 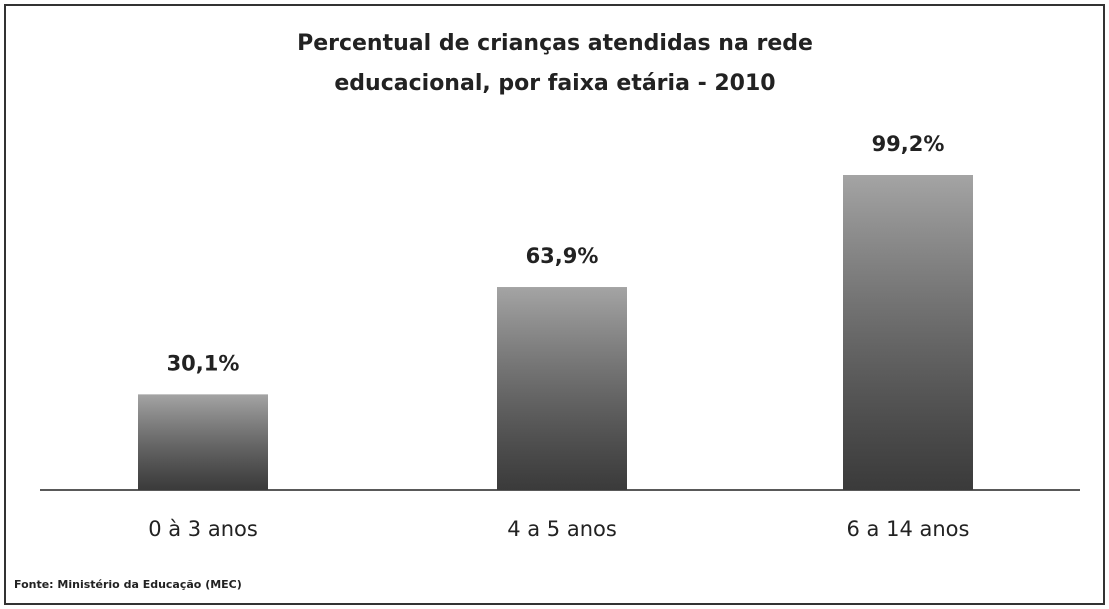 I want to click on value-label: 99,2%, so click(x=908, y=144).